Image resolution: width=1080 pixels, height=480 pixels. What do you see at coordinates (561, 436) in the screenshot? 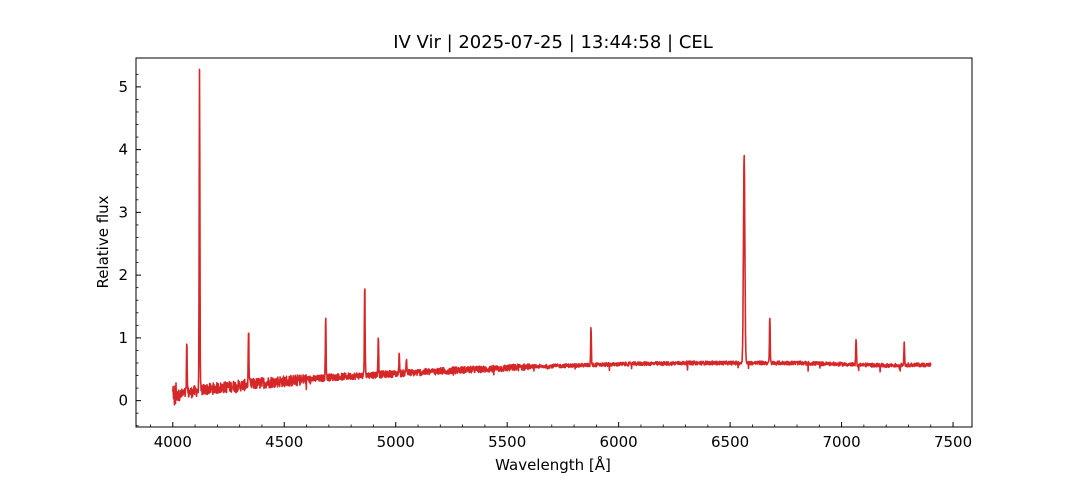
I see `x-axis: 4000 4500 5000 5500 6000 6500 7000 7500` at bounding box center [561, 436].